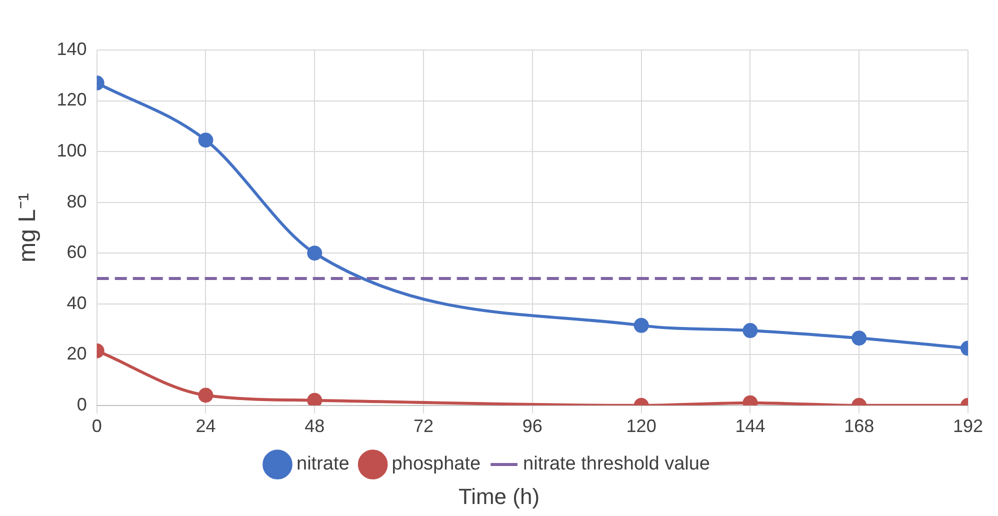 This screenshot has width=998, height=516. Describe the element at coordinates (76, 354) in the screenshot. I see `y-tick-label: 20` at that location.